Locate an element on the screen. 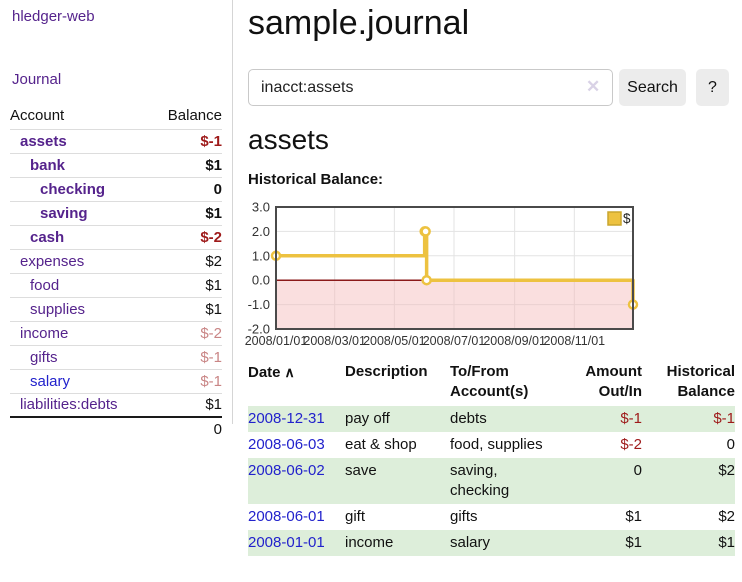 The height and width of the screenshot is (582, 742). transaction-description-cell: income is located at coordinates (369, 542).